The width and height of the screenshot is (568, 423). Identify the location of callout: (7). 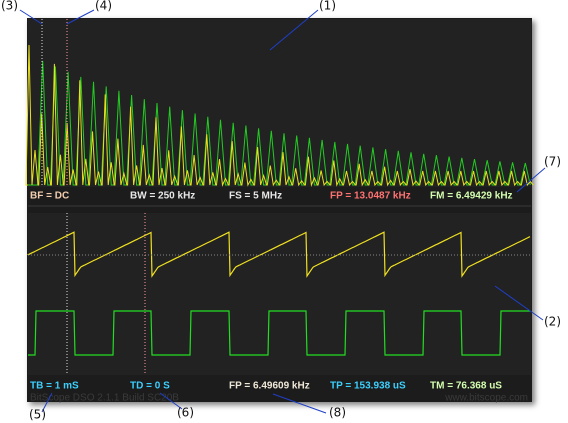
(552, 162).